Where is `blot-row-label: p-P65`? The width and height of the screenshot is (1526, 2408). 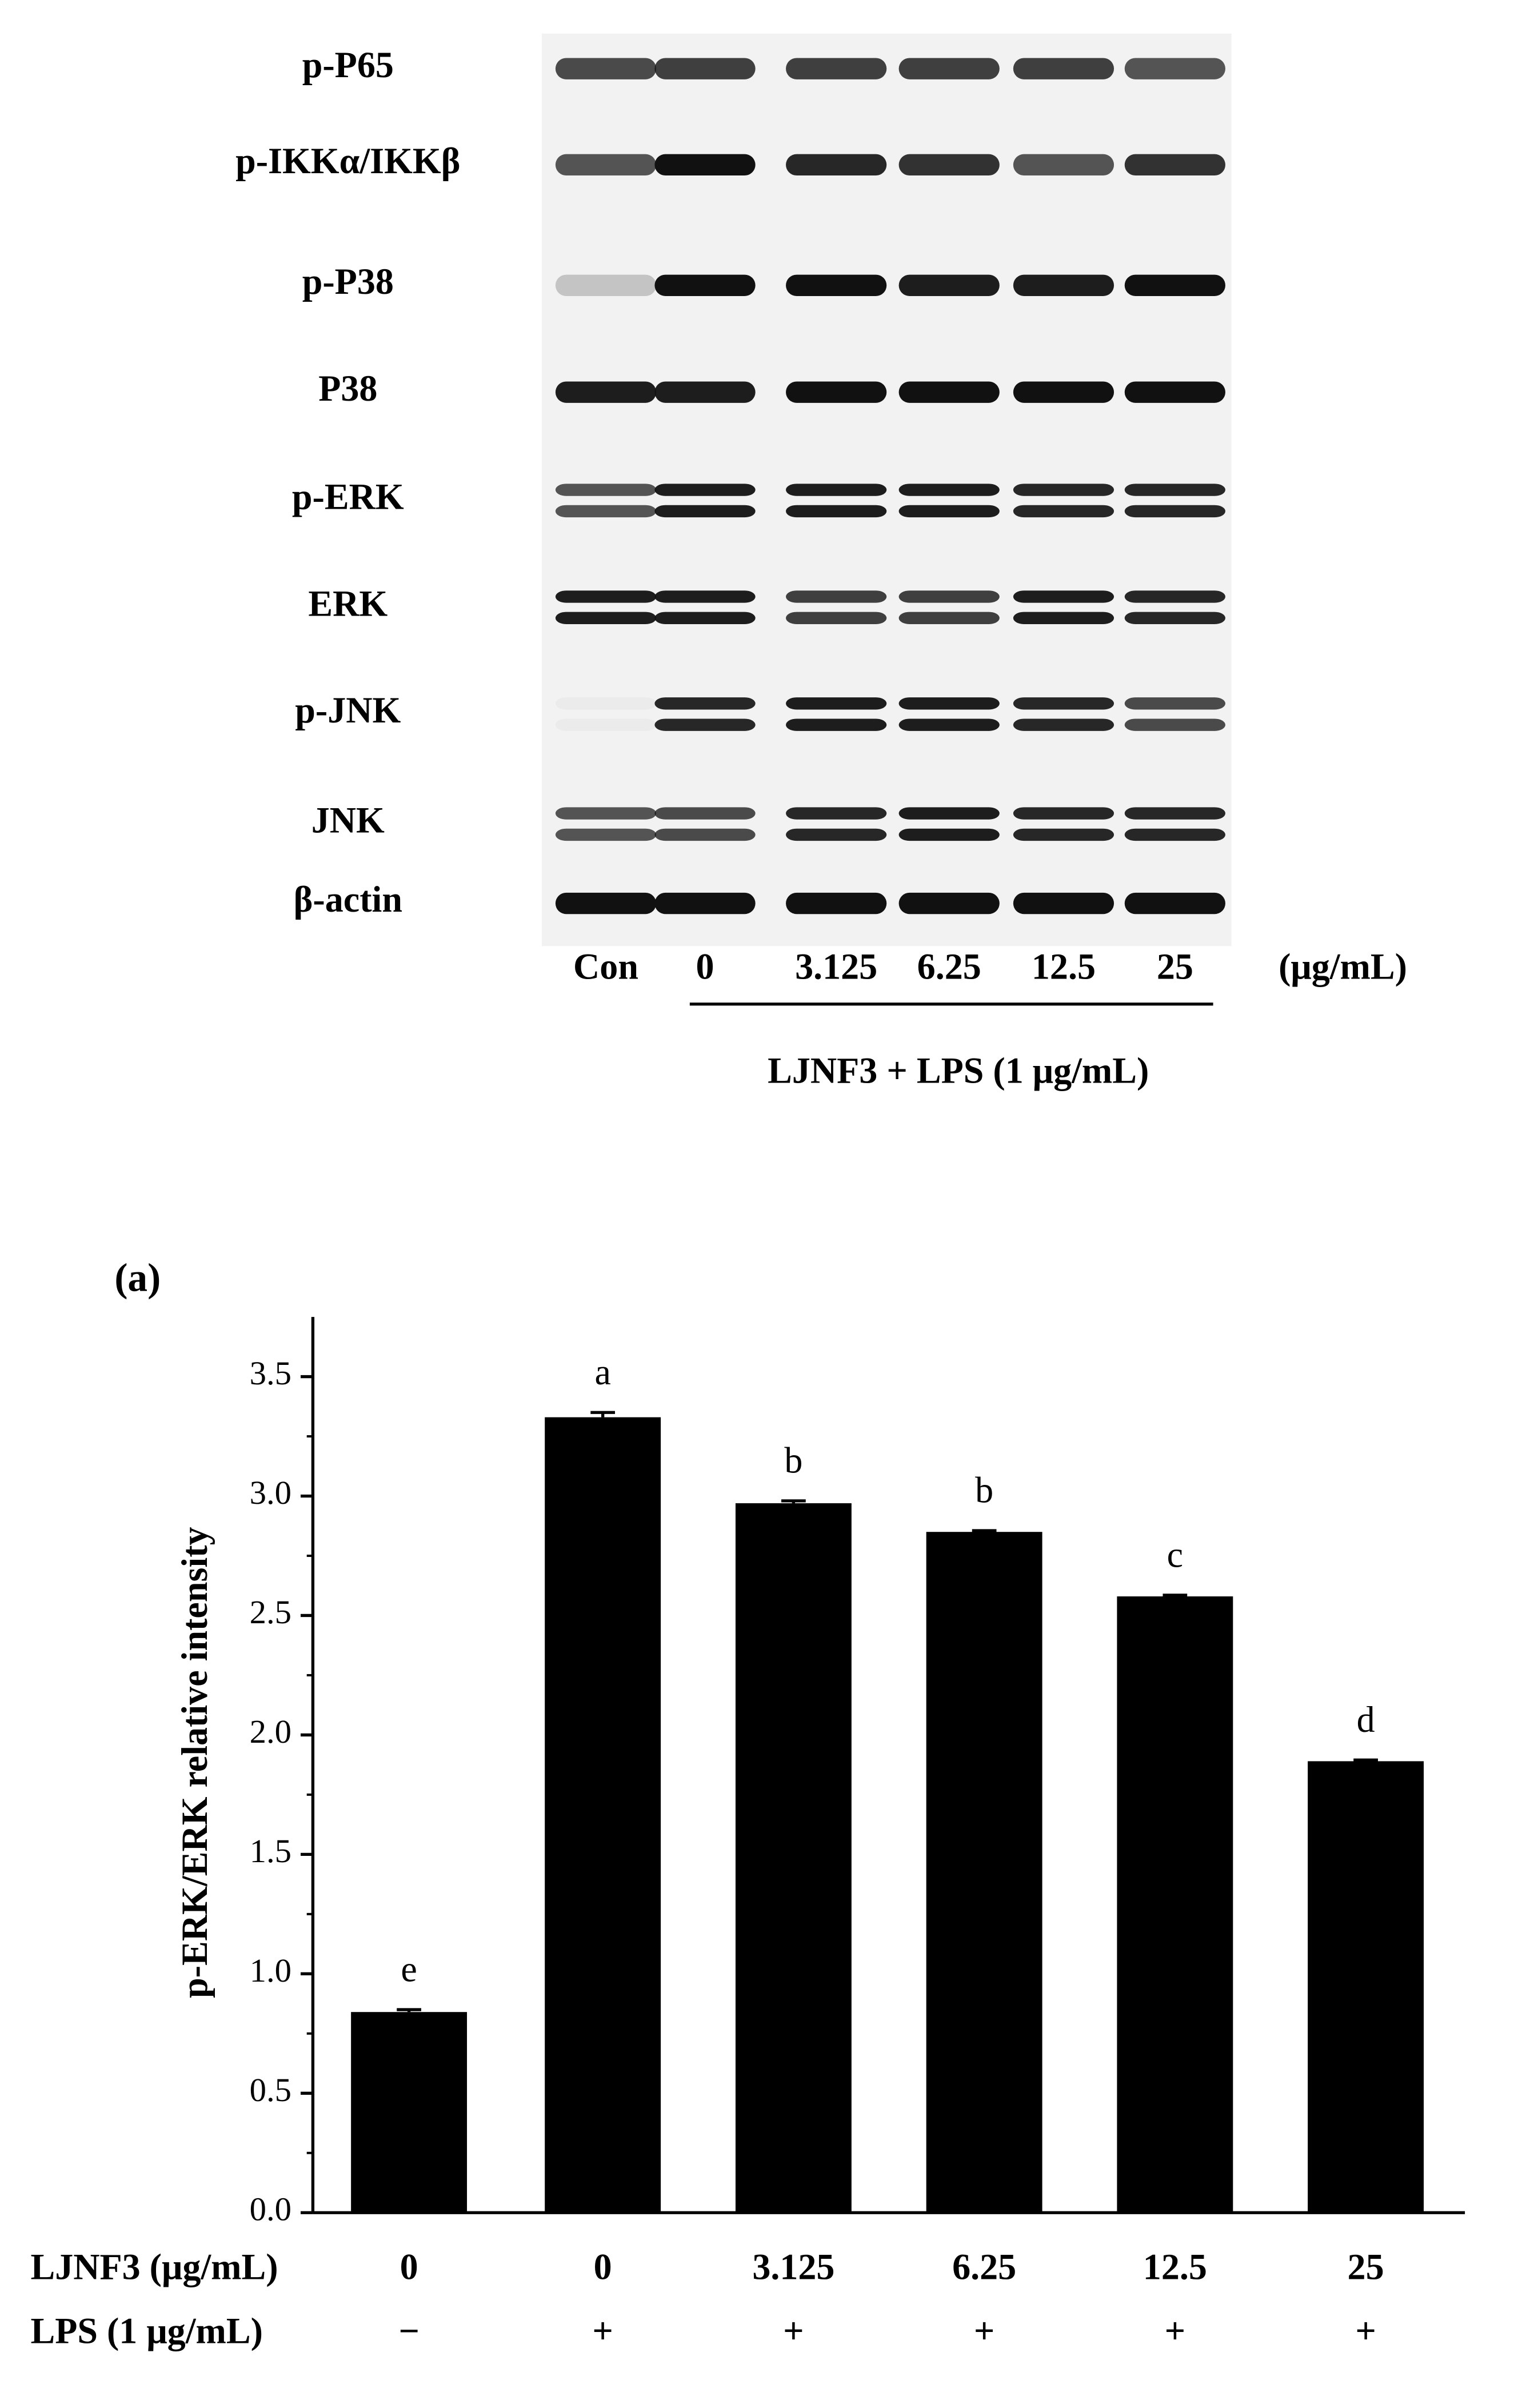
blot-row-label: p-P65 is located at coordinates (348, 65).